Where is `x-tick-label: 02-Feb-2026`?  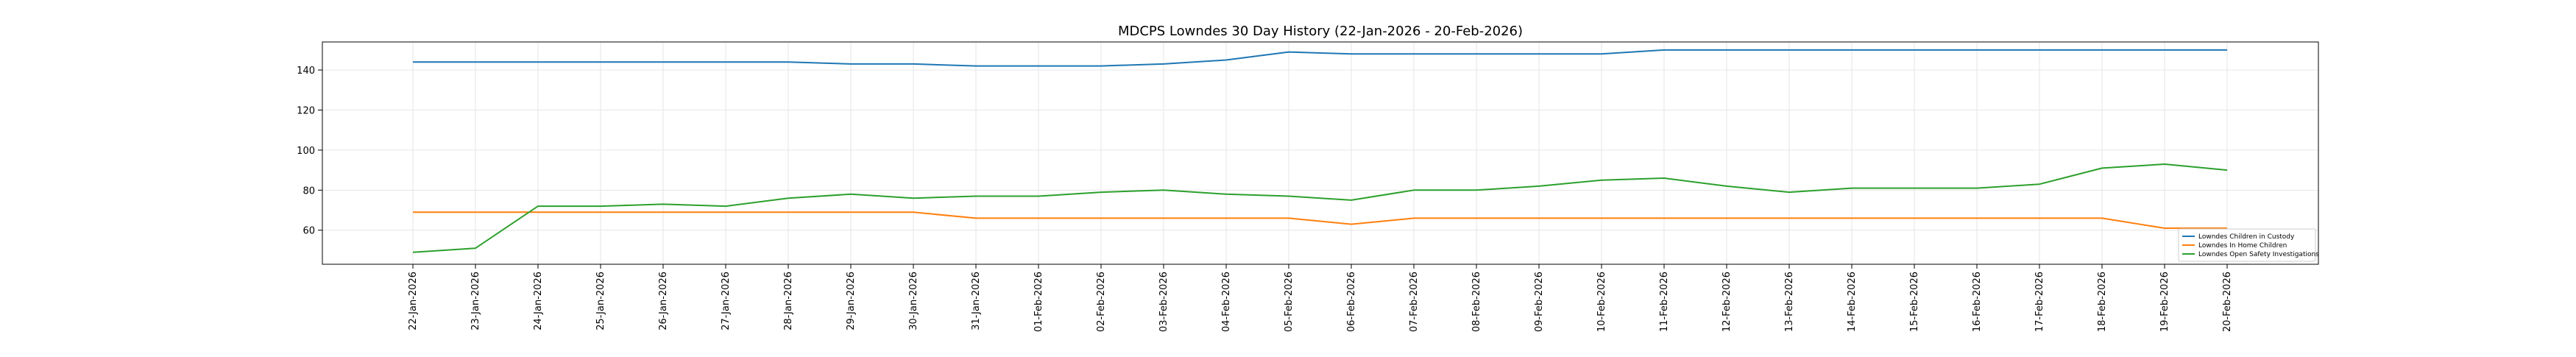
x-tick-label: 02-Feb-2026 is located at coordinates (1101, 302).